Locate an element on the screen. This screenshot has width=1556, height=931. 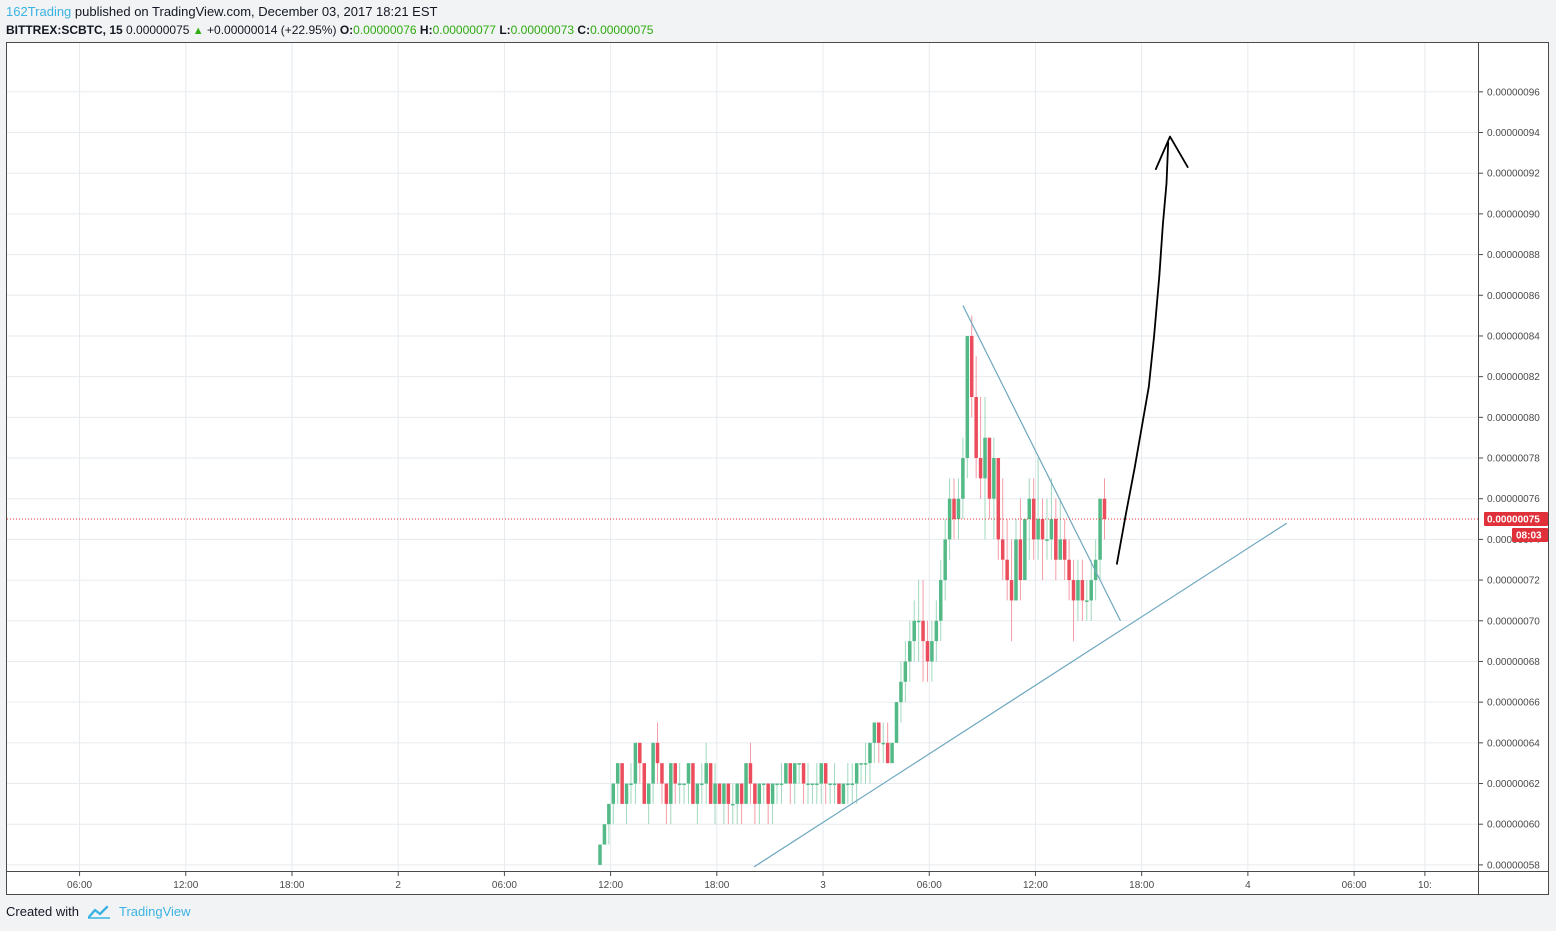
price-tick-label: 0.00000088 is located at coordinates (1513, 255).